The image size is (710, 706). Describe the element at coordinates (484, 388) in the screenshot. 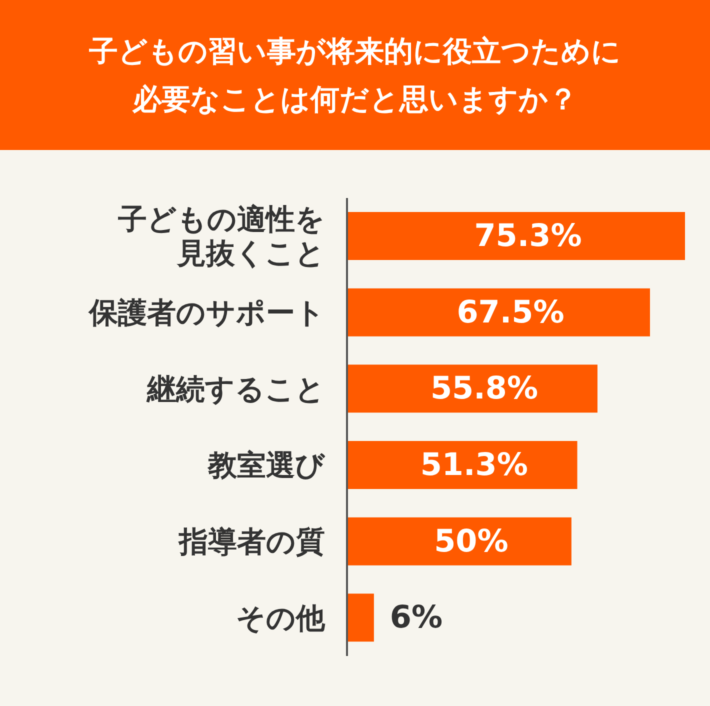

I see `data-label: 55.8%` at that location.